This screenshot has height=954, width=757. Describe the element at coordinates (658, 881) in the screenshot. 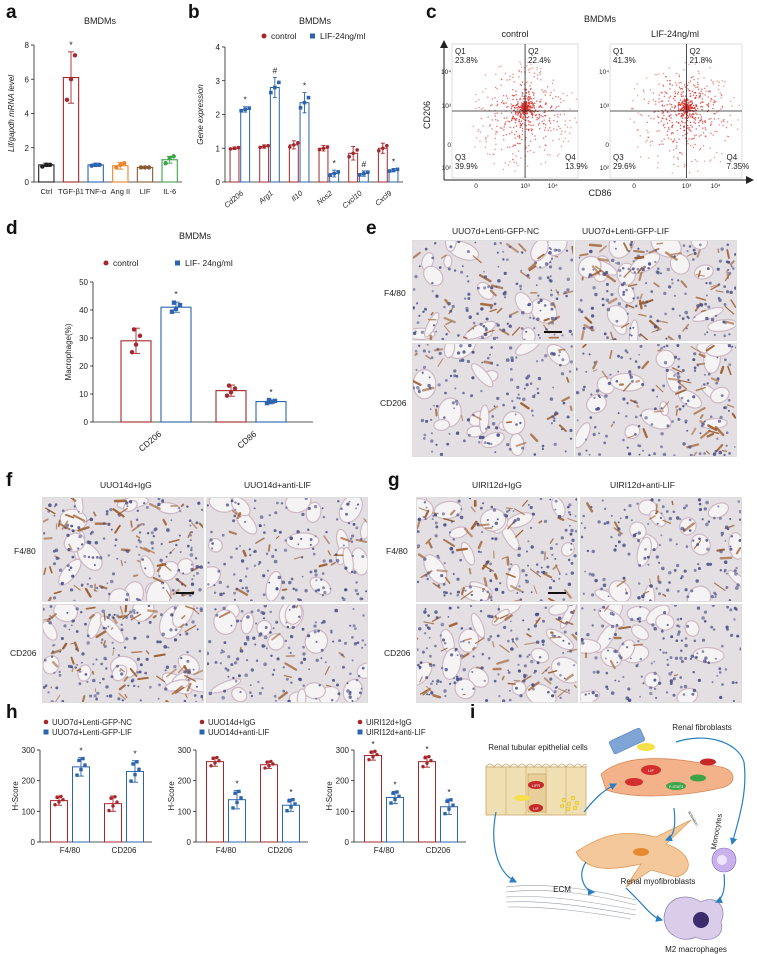

I see `label-myofibroblasts: Renal myofibroblasts` at that location.